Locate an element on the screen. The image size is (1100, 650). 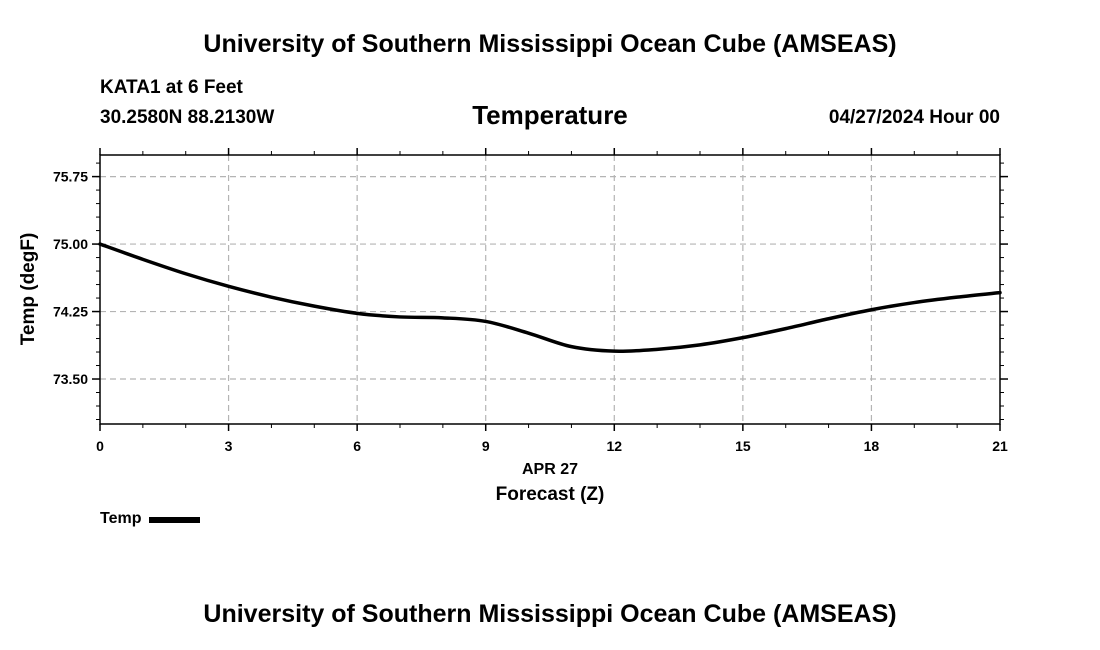
x-tick-label-15: 15 is located at coordinates (743, 446).